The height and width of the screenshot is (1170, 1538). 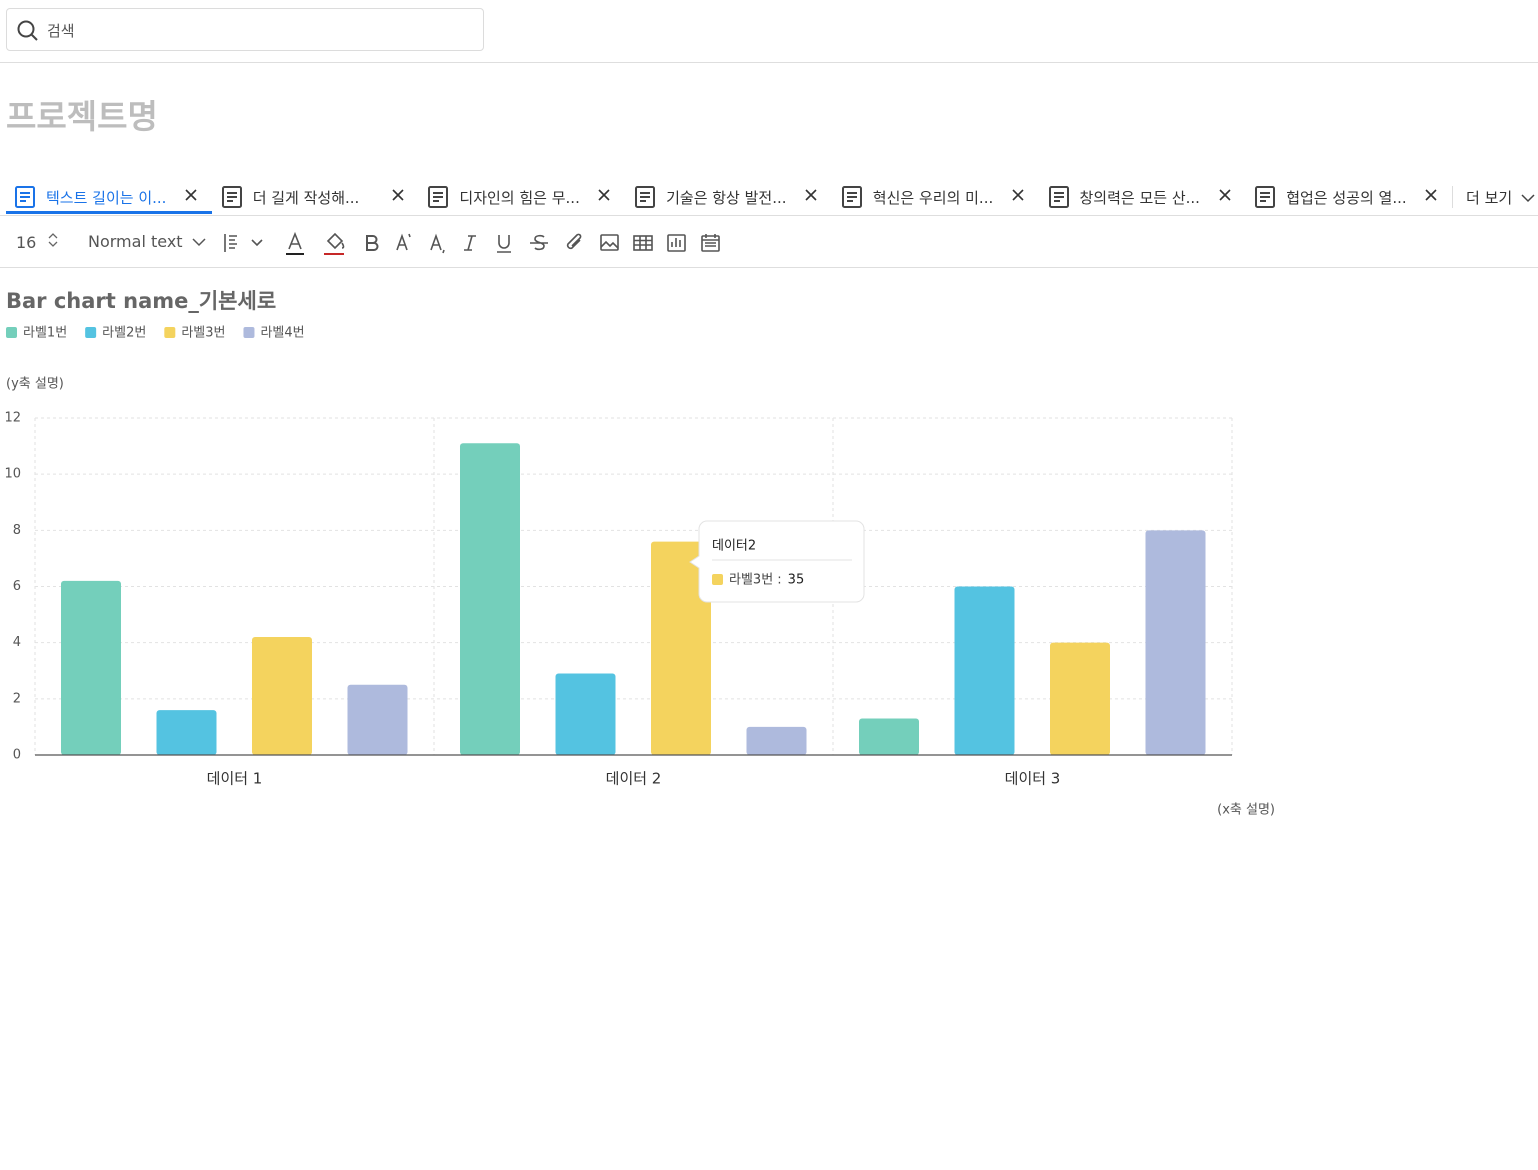 What do you see at coordinates (12, 474) in the screenshot?
I see `y-tick-label: 10` at bounding box center [12, 474].